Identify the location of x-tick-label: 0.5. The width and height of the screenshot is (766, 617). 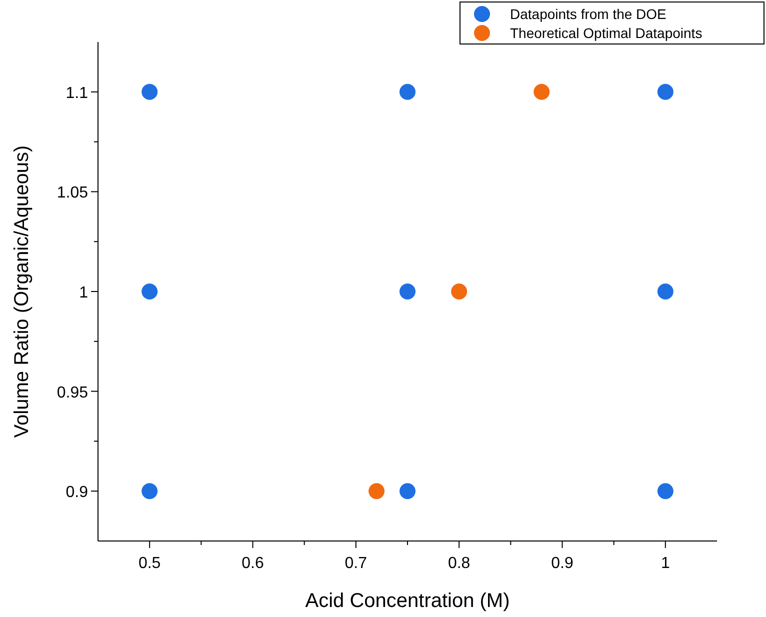
(149, 563).